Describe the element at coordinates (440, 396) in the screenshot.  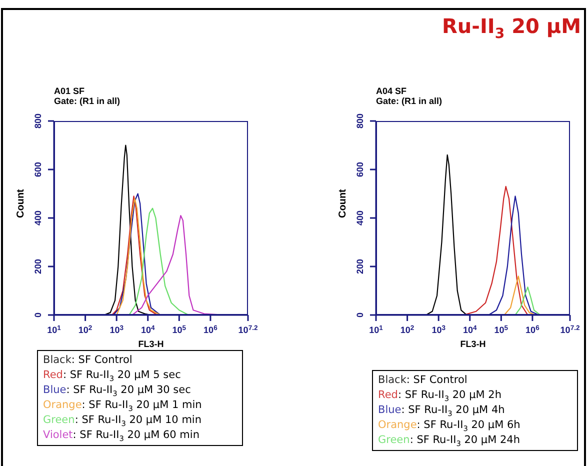
I see `text: Red: SF Ru-II$_{3}$ 20 µM 2h` at that location.